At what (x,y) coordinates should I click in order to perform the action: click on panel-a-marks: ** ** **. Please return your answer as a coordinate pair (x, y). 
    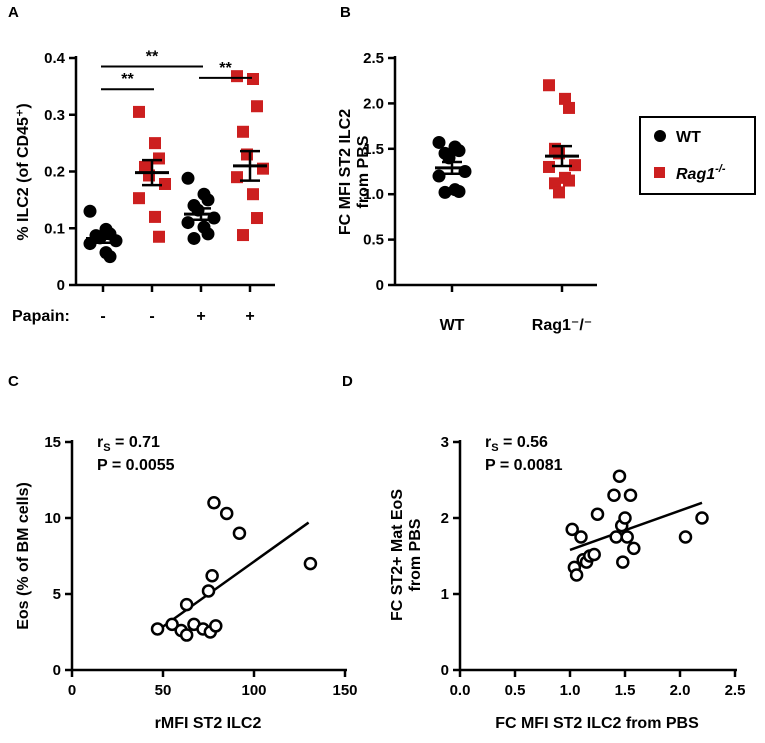
    Looking at the image, I should click on (176, 156).